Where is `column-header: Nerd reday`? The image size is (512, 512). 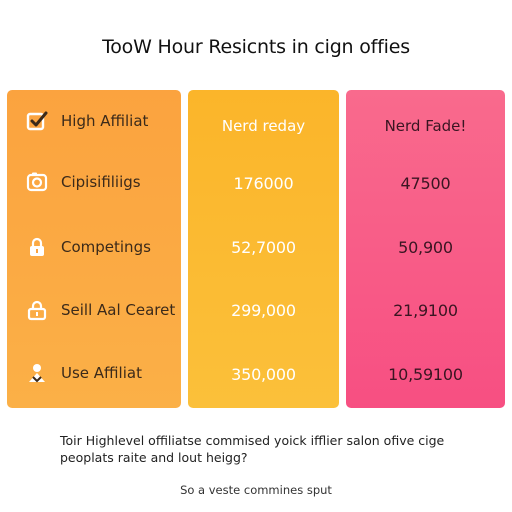
column-header: Nerd reday is located at coordinates (263, 126).